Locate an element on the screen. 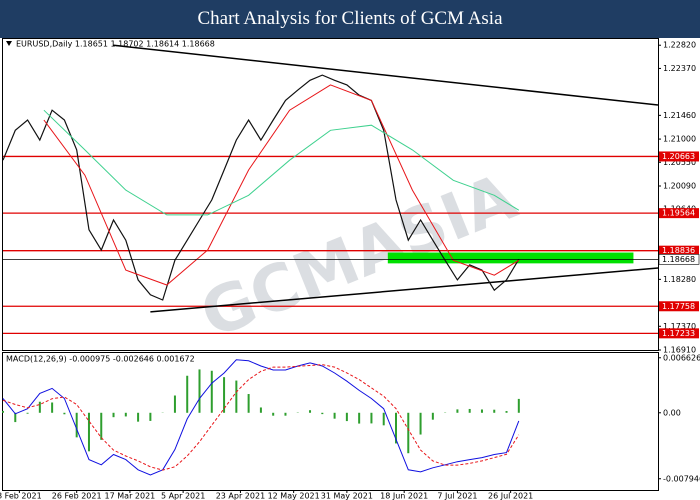 This screenshot has width=700, height=500. series-line is located at coordinates (281, 162).